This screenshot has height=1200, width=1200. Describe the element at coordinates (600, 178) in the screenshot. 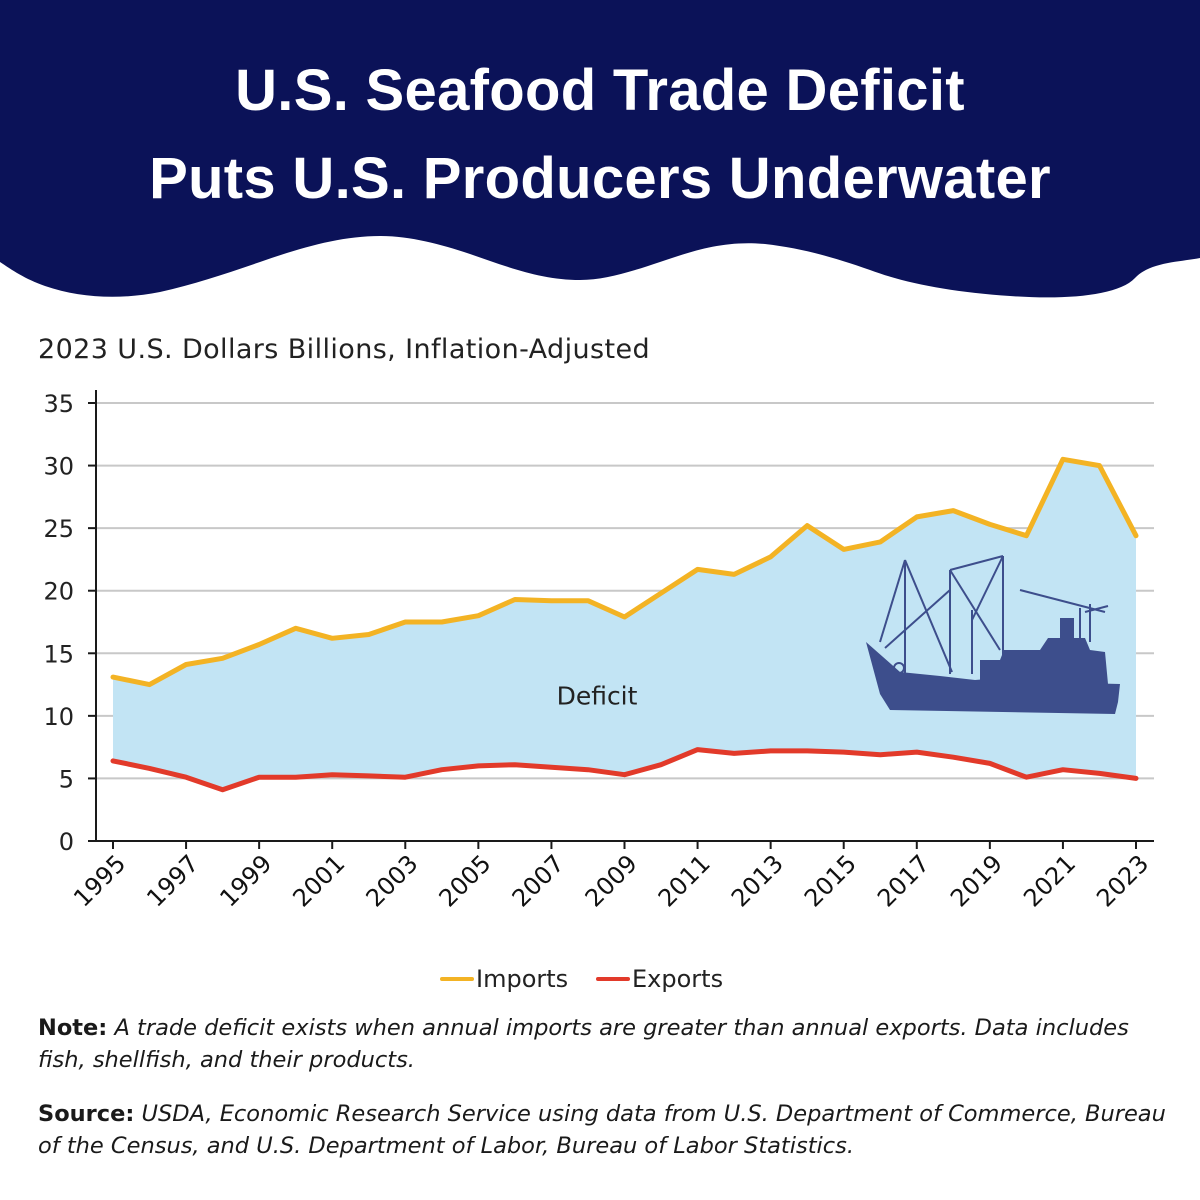

I see `title-line-2: Puts U.S. Producers Underwater` at that location.